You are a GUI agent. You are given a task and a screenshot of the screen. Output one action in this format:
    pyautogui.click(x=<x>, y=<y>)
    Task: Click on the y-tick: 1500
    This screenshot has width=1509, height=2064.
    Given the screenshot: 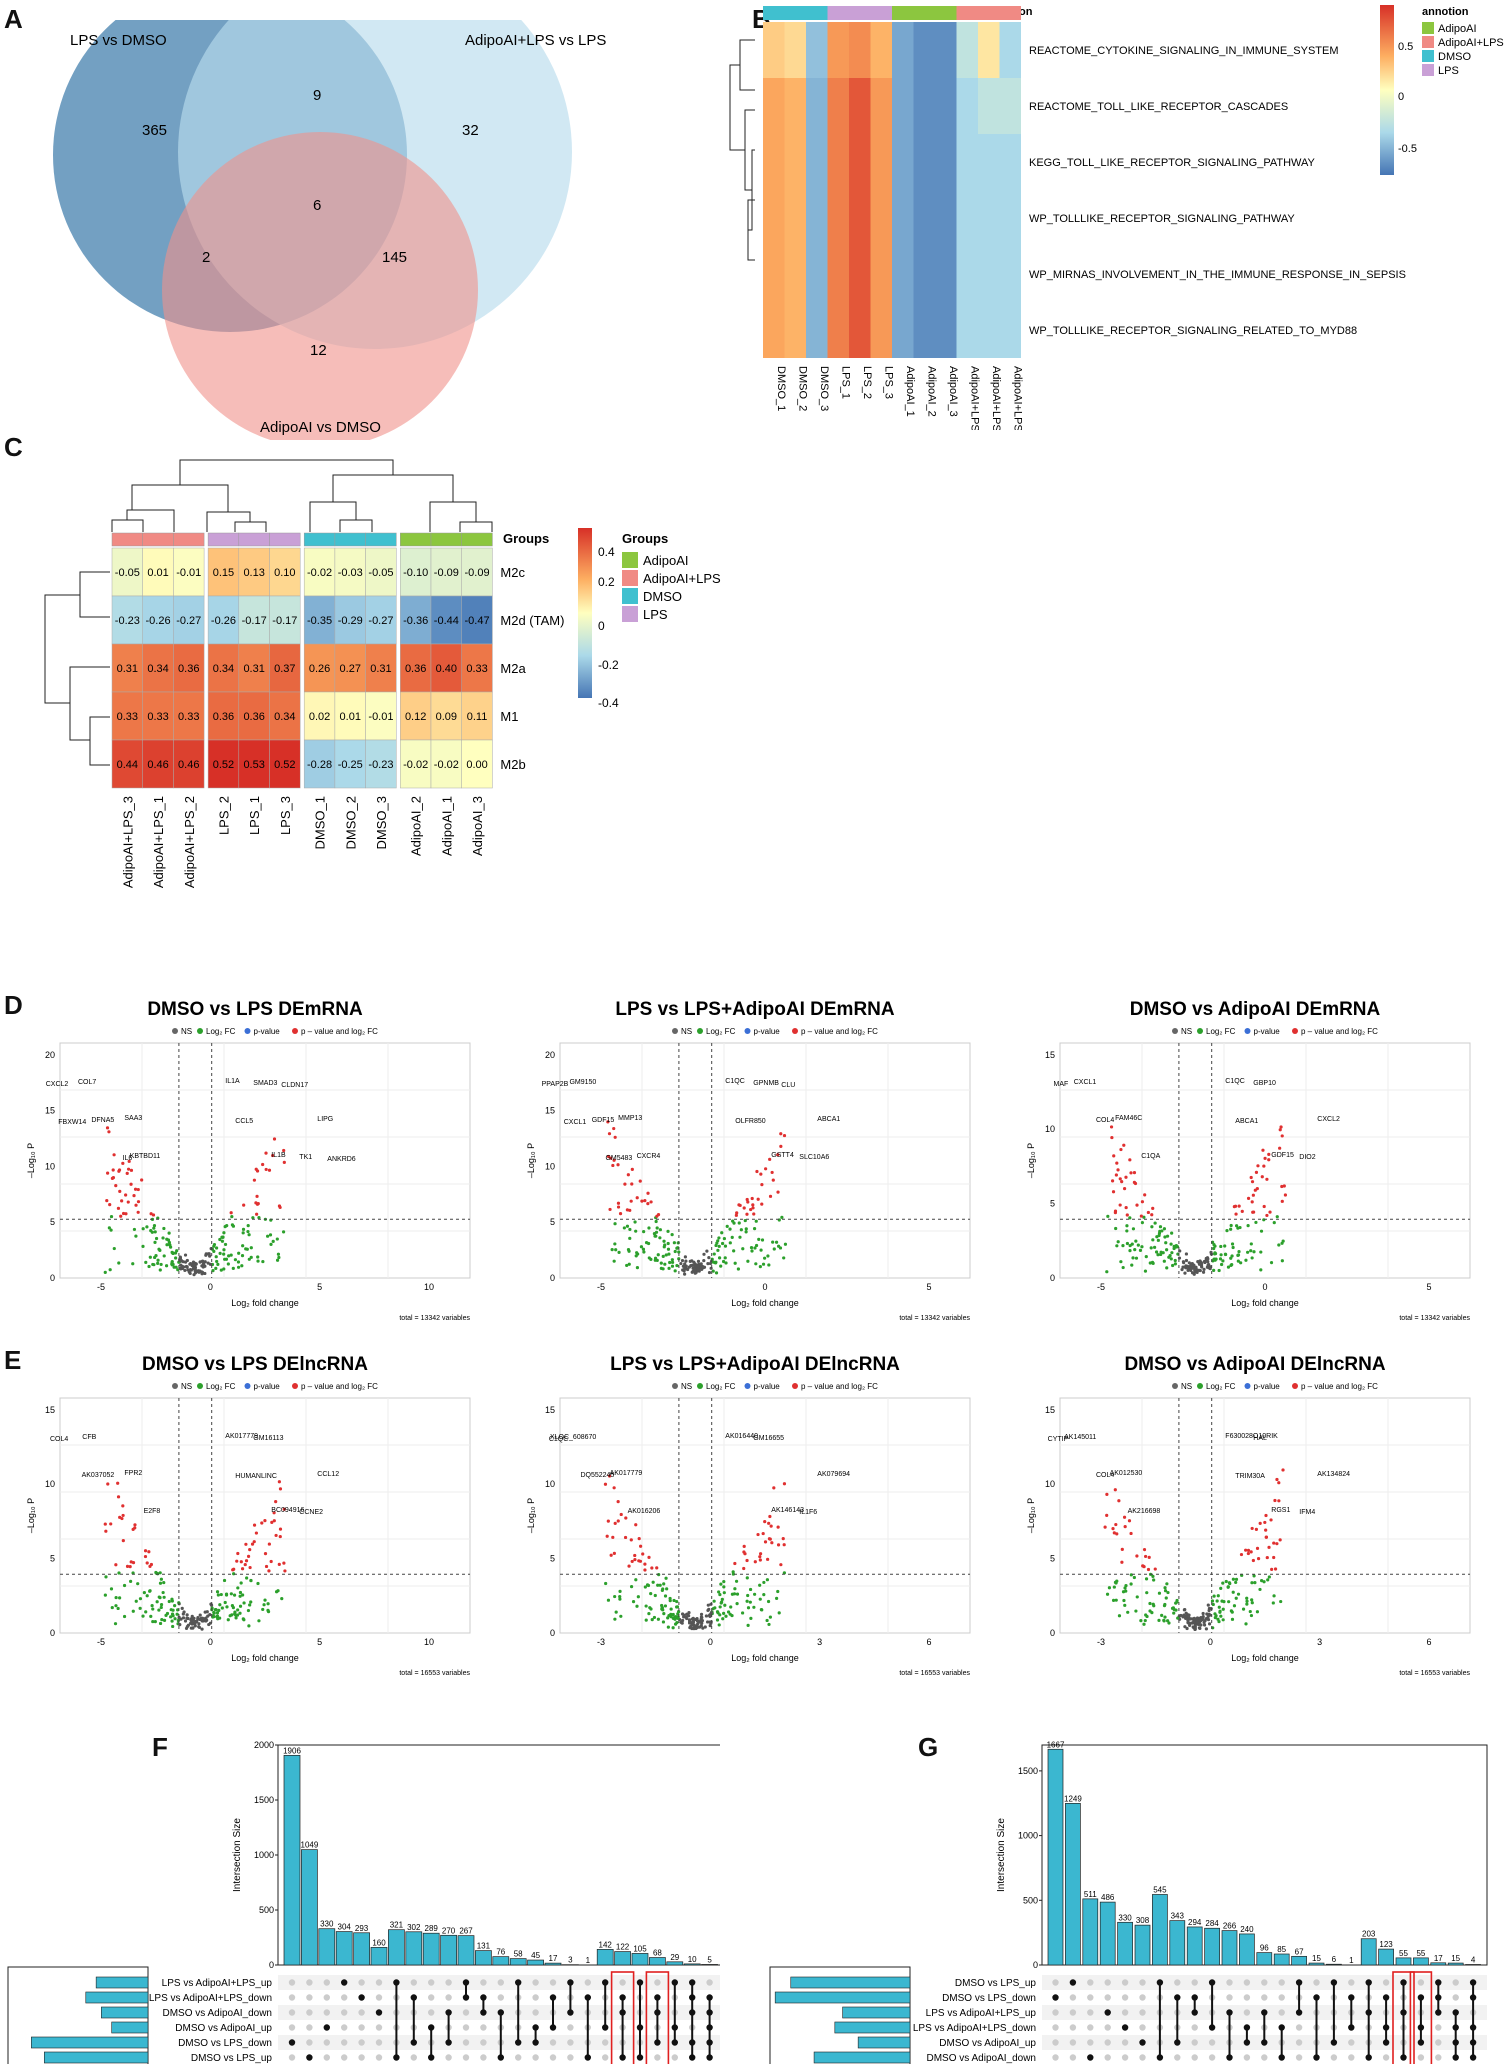 What is the action you would take?
    pyautogui.click(x=1028, y=1771)
    